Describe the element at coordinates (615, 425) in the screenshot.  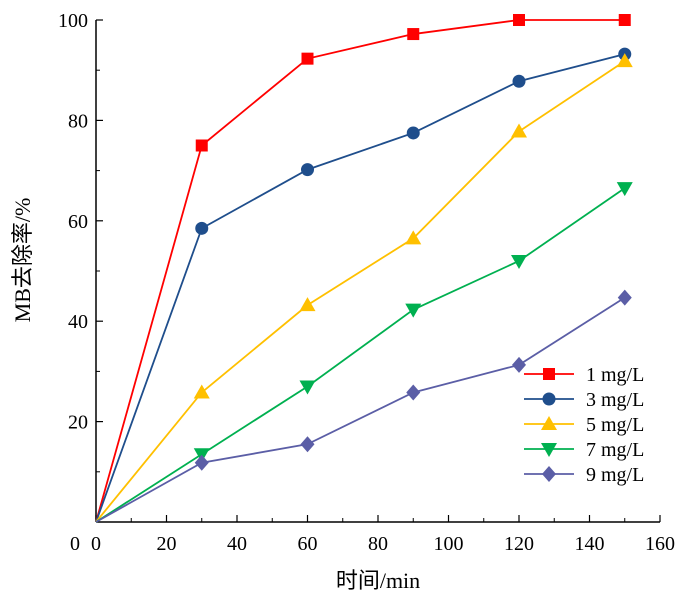
I see `legend-label: 5 mg/L` at that location.